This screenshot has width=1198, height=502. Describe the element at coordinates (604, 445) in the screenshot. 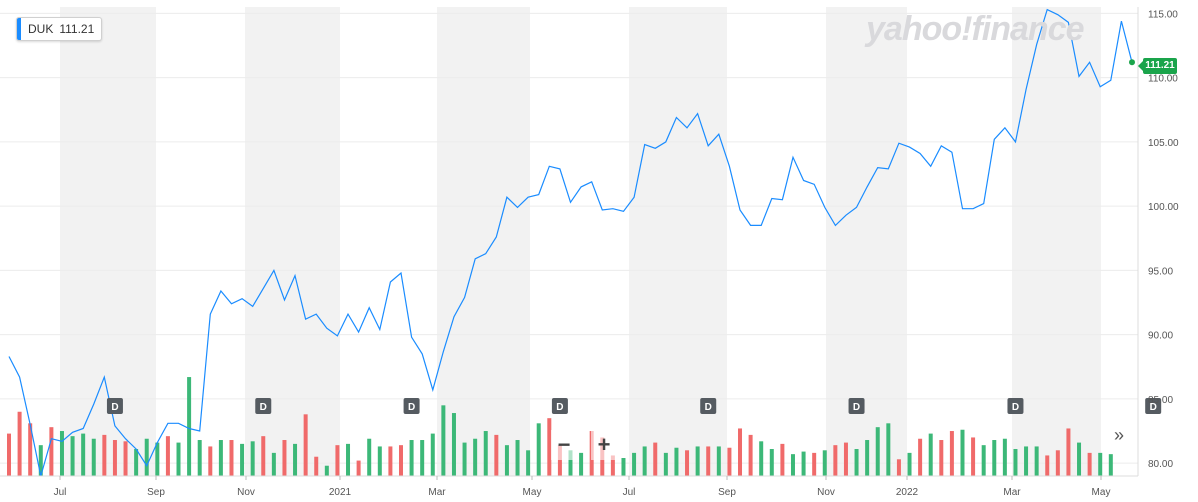

I see `zoom-in-button: +` at that location.